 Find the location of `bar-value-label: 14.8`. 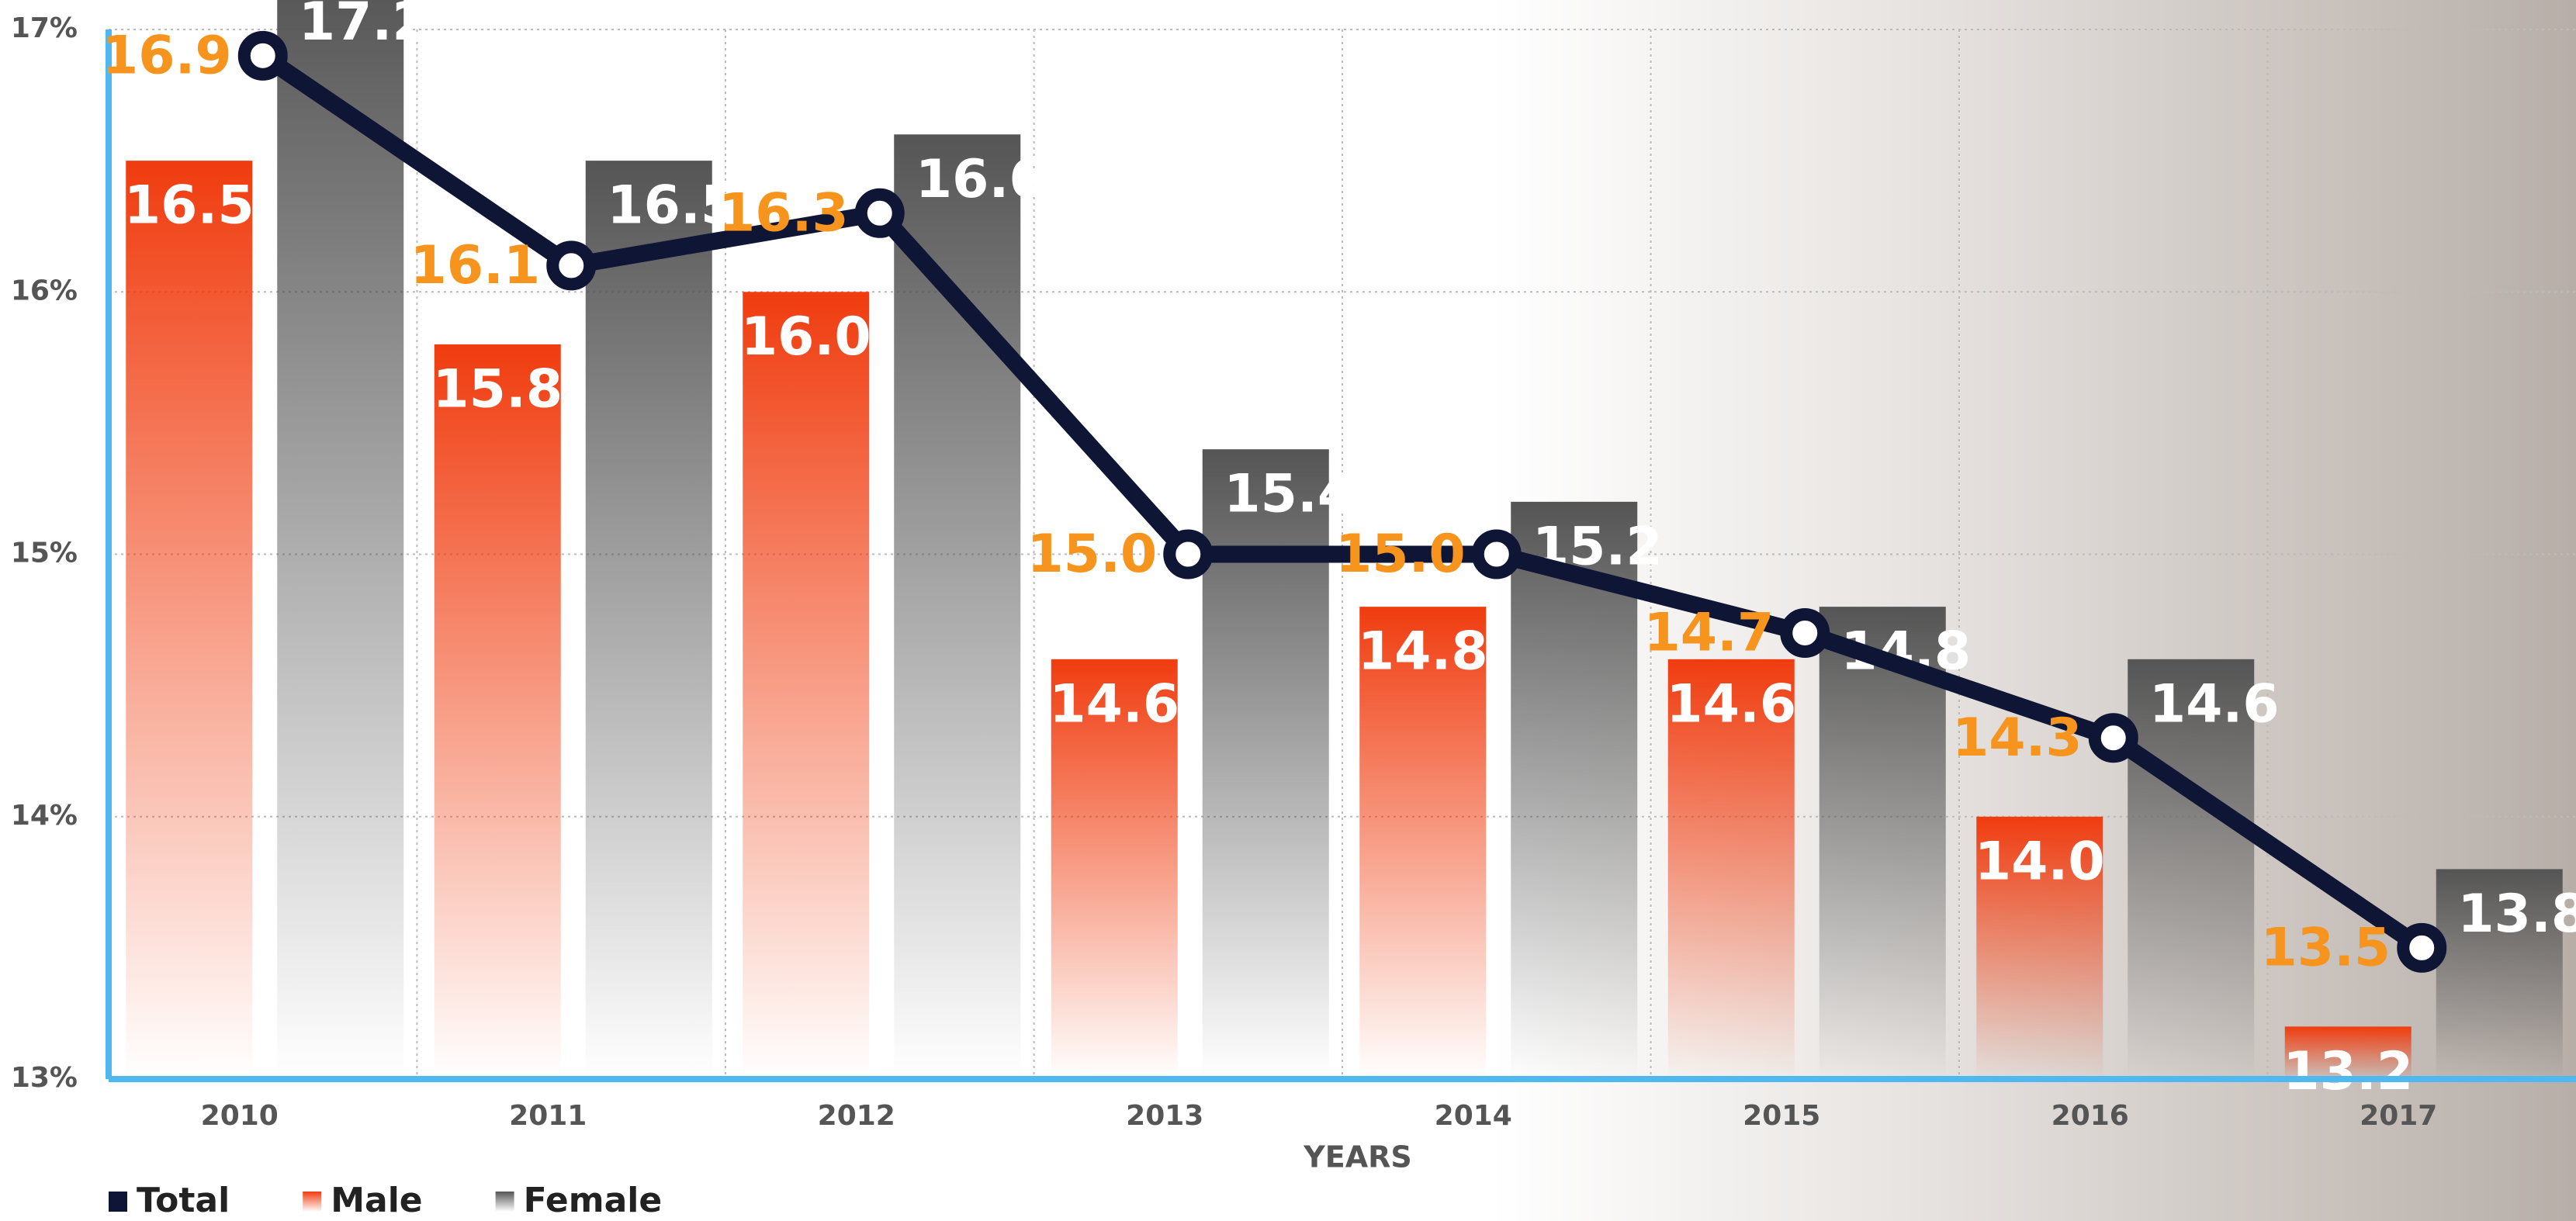

bar-value-label: 14.8 is located at coordinates (1423, 652).